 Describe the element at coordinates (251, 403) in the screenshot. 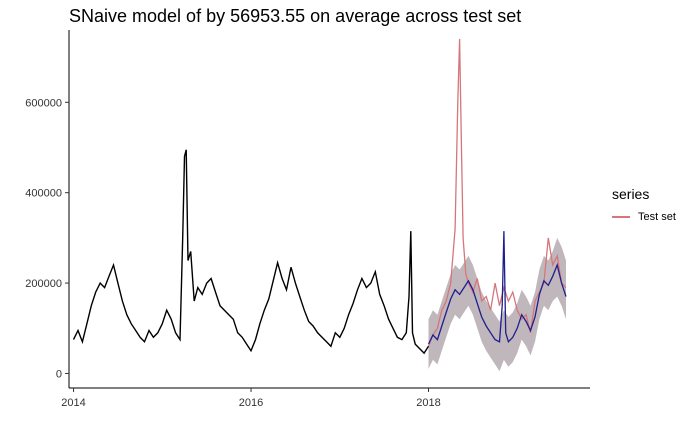

I see `x-tick-label: 2016` at that location.